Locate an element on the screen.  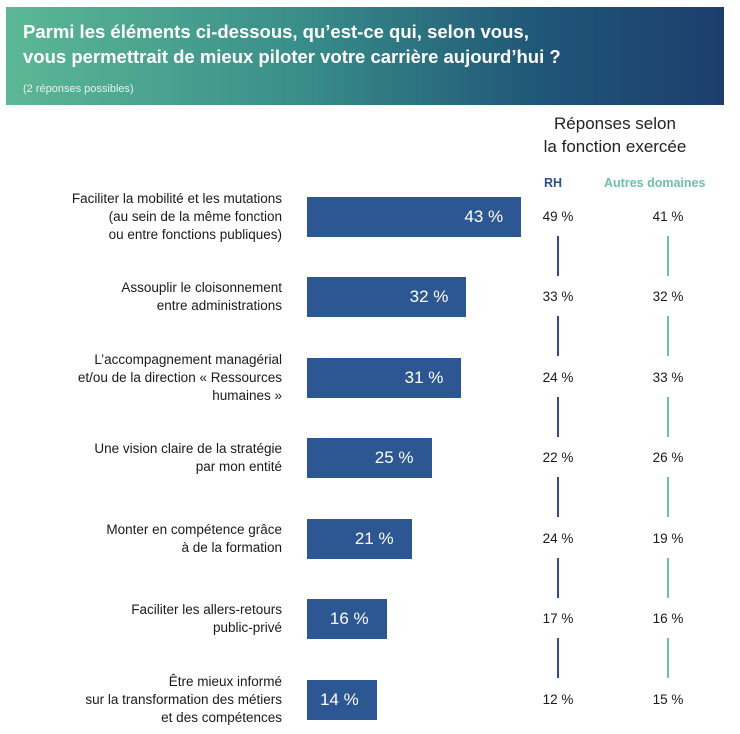
category-label-line: Monter en compétence grâce is located at coordinates (194, 529).